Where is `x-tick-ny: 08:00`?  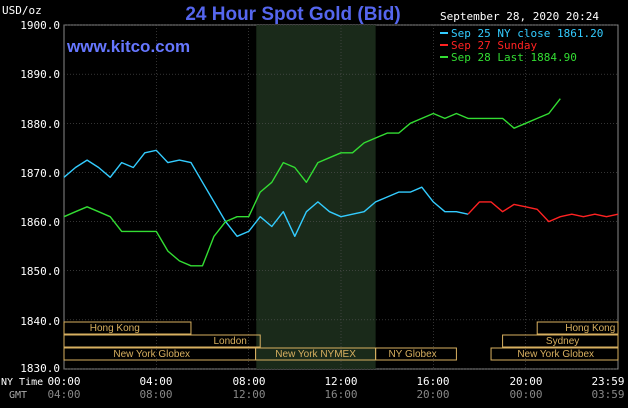 x-tick-ny: 08:00 is located at coordinates (248, 381).